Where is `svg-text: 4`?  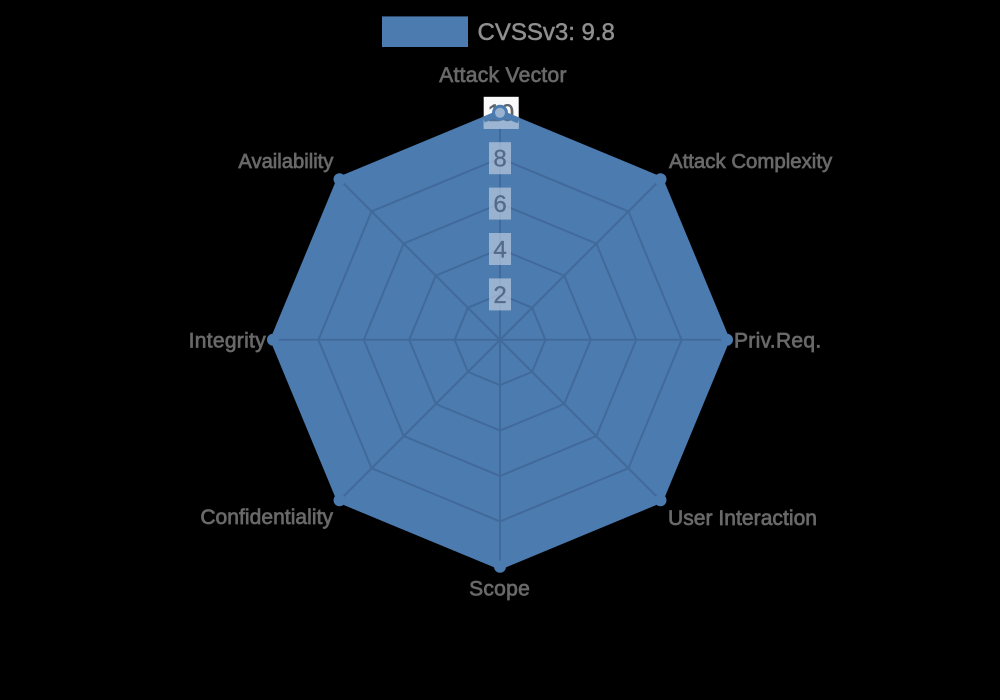 svg-text: 4 is located at coordinates (499, 249).